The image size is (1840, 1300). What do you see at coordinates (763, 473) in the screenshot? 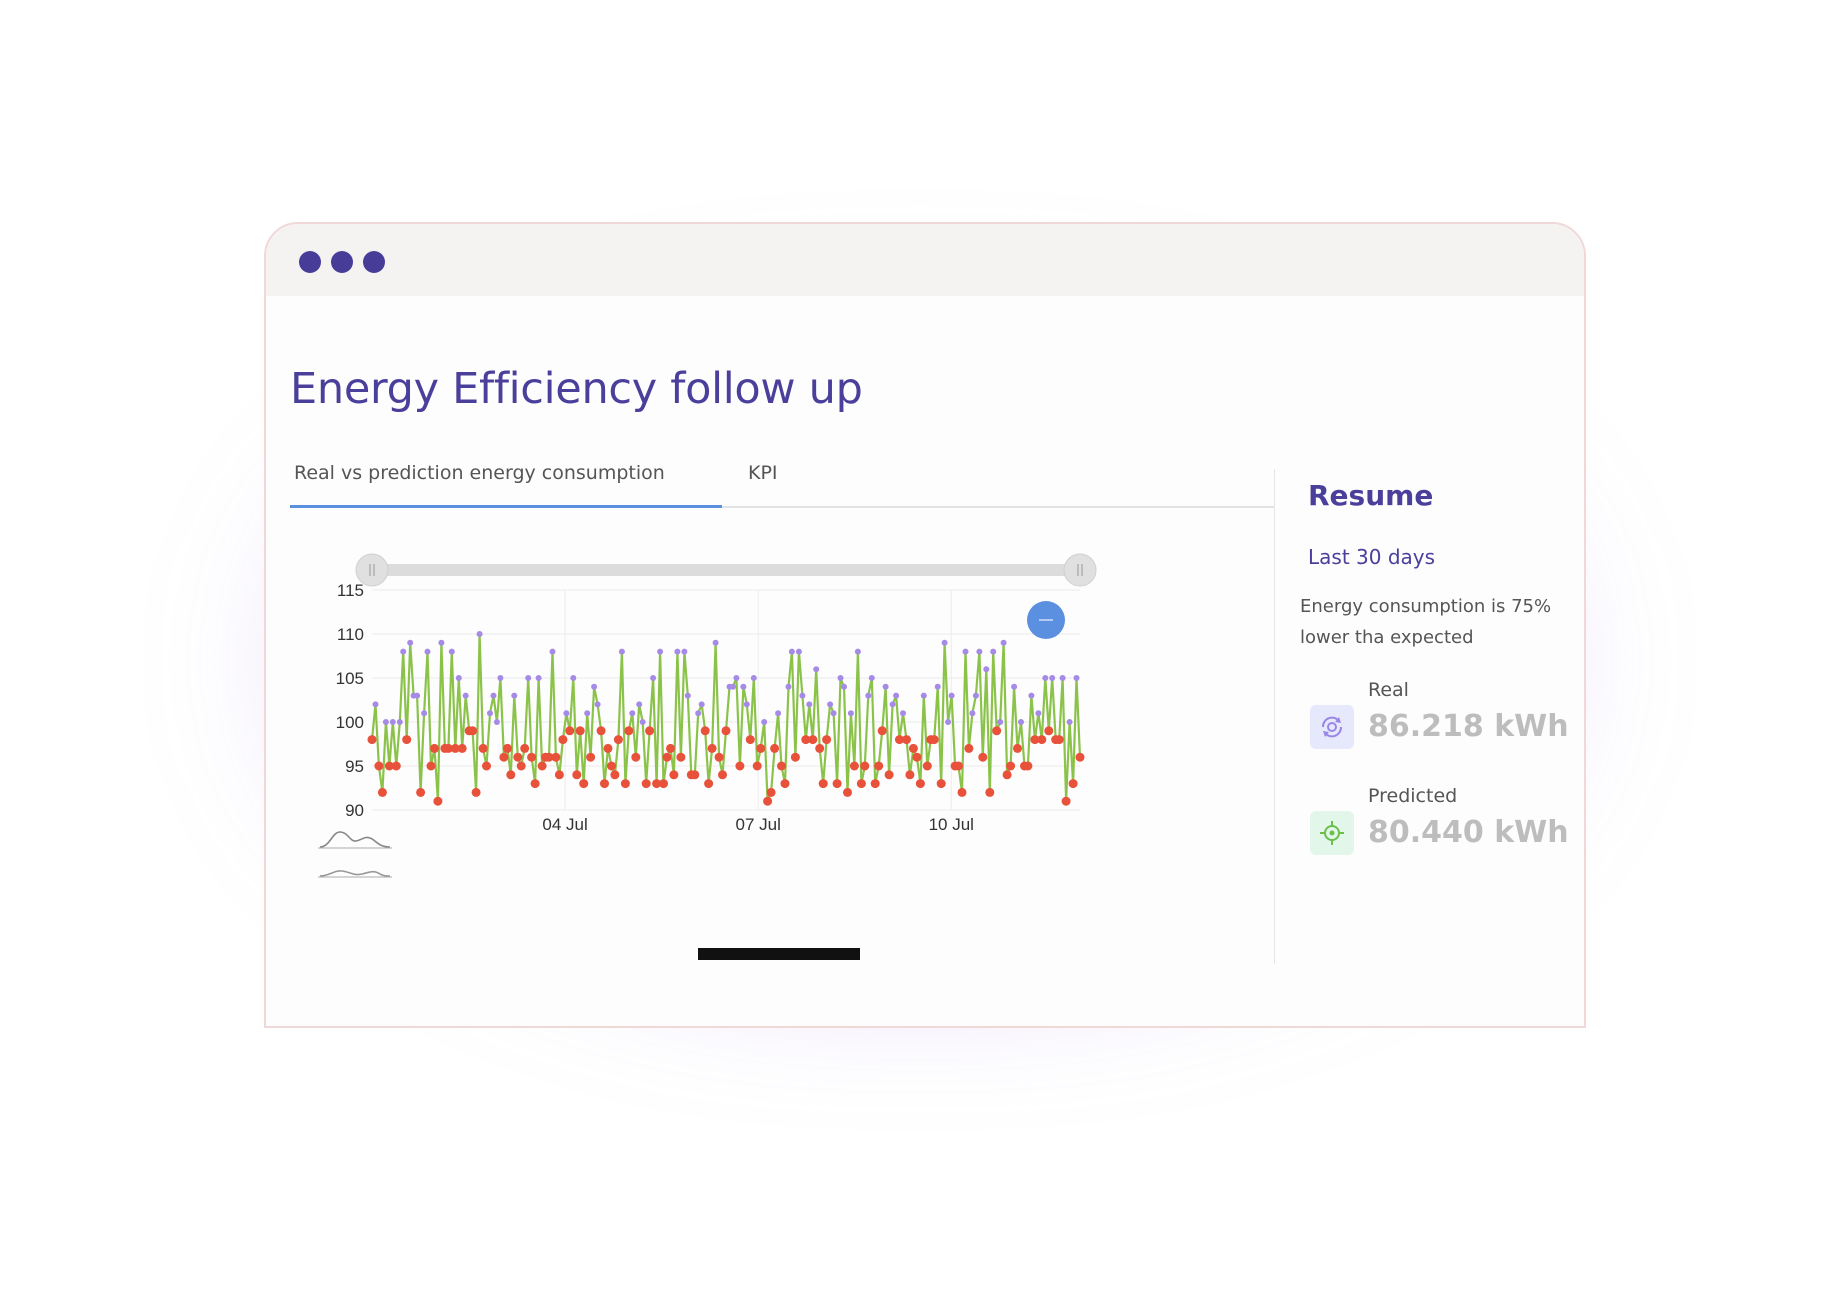
I see `tab-kpi: KPI` at bounding box center [763, 473].